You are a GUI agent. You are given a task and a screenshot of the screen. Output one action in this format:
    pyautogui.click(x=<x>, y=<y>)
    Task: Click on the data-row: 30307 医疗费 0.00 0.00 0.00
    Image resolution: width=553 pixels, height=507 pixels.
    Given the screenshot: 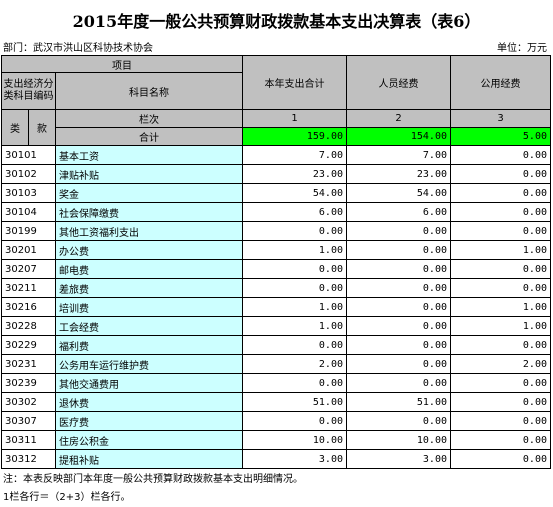 What is the action you would take?
    pyautogui.click(x=276, y=421)
    